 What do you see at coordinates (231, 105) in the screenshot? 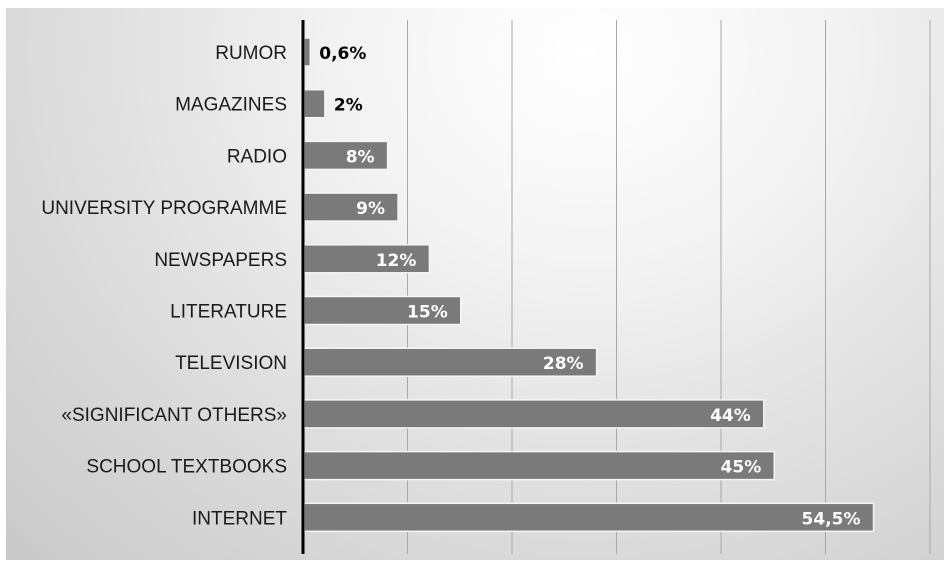
I see `category-label: MAGAZINES` at bounding box center [231, 105].